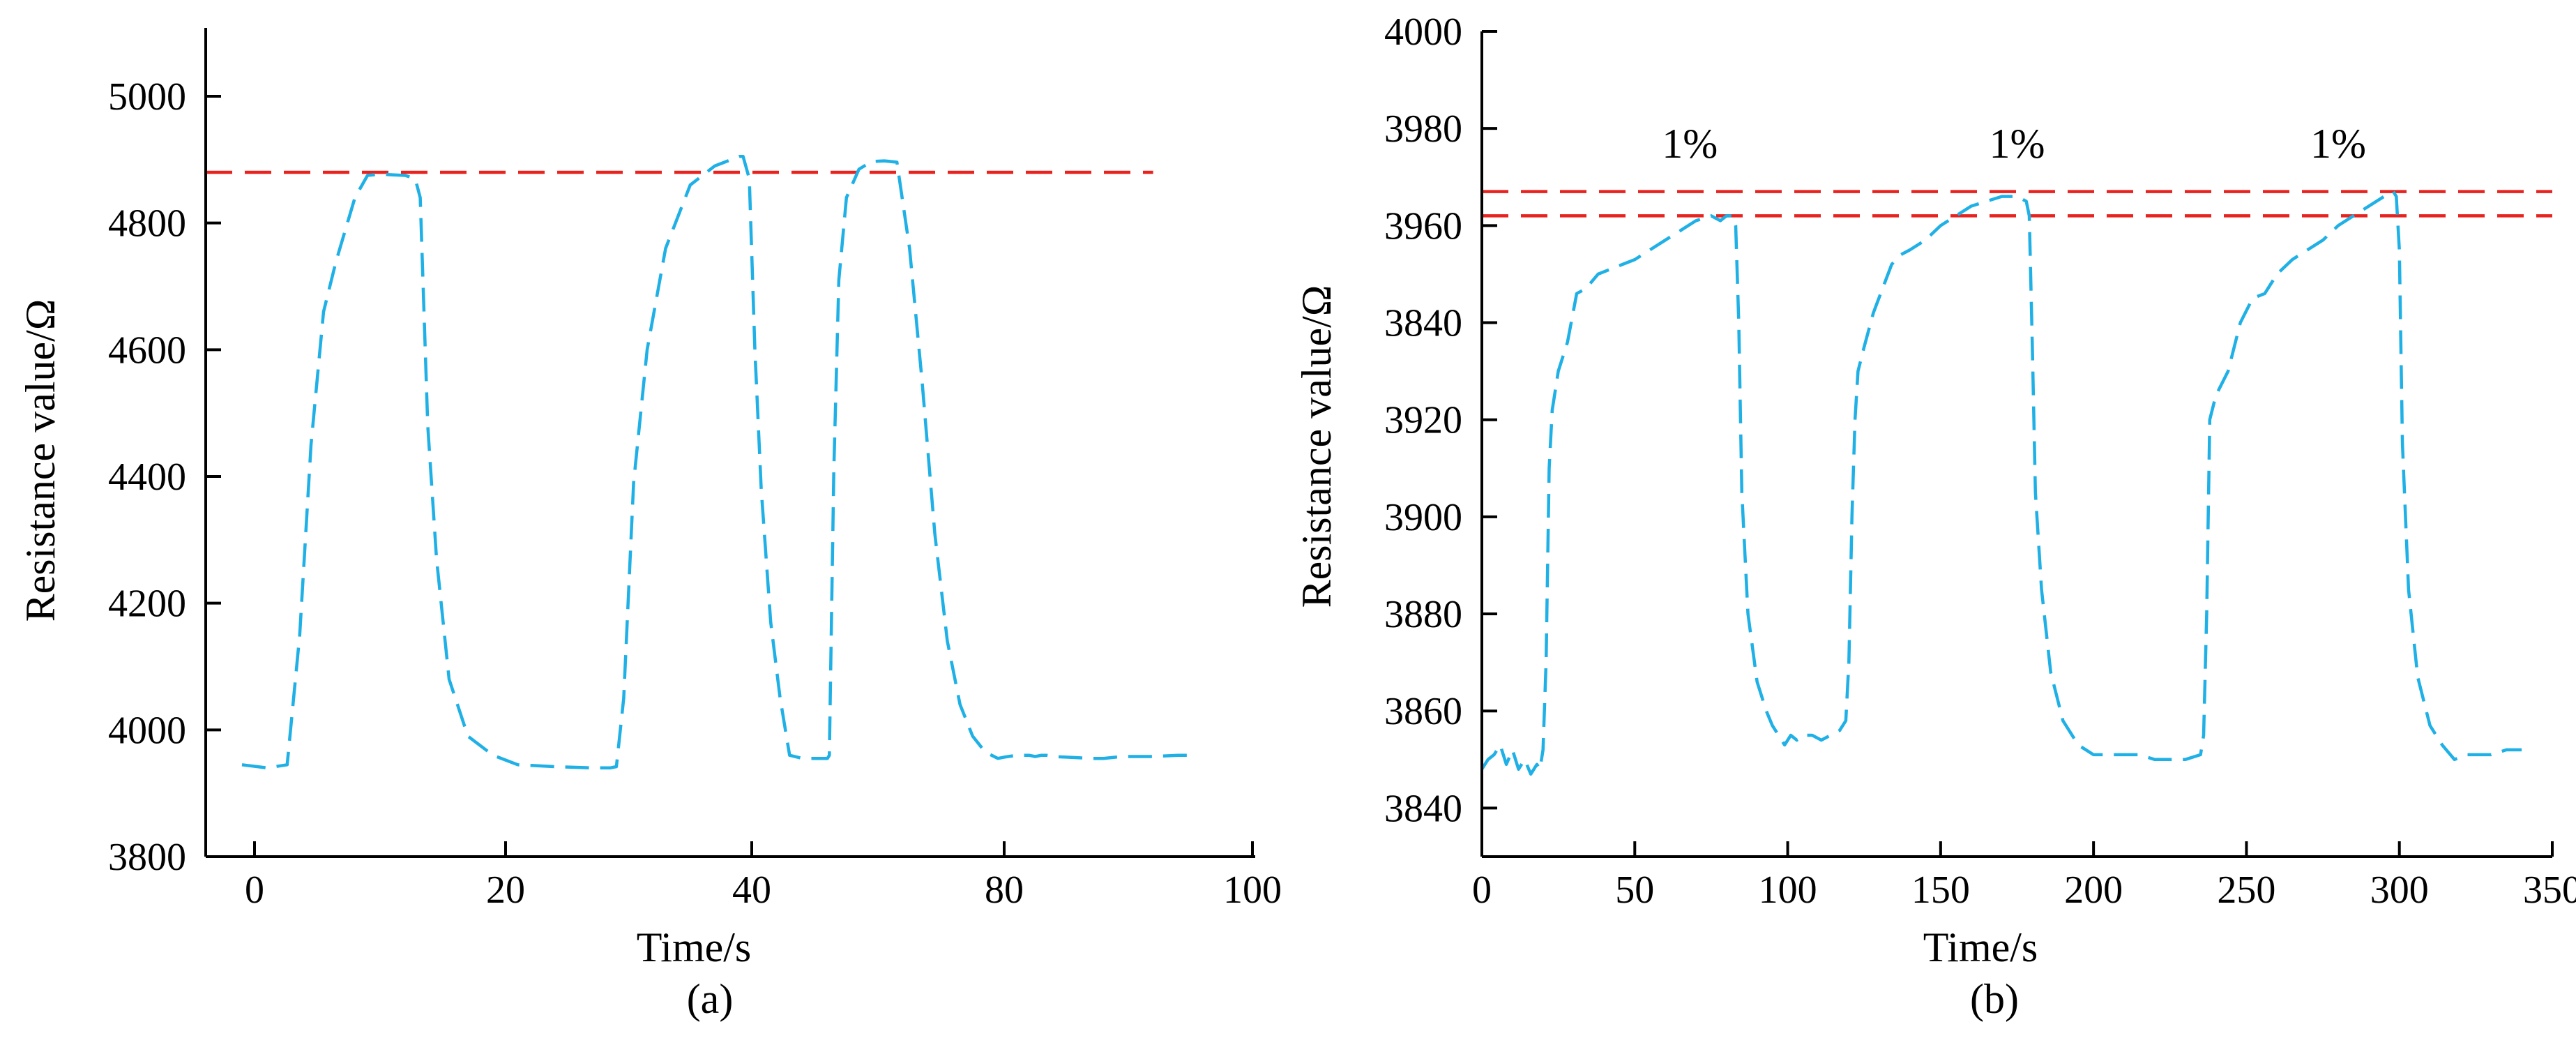 Image resolution: width=2576 pixels, height=1038 pixels. What do you see at coordinates (1980, 947) in the screenshot?
I see `x-axis-title-b: Time/s` at bounding box center [1980, 947].